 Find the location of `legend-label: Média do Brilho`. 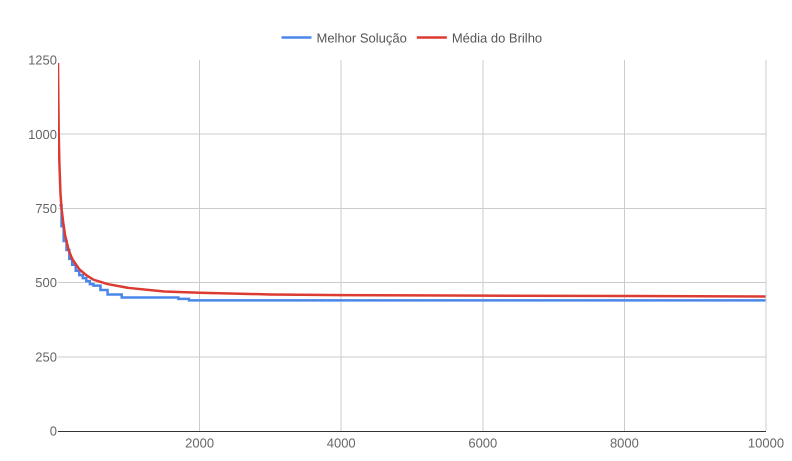

legend-label: Média do Brilho is located at coordinates (497, 38).